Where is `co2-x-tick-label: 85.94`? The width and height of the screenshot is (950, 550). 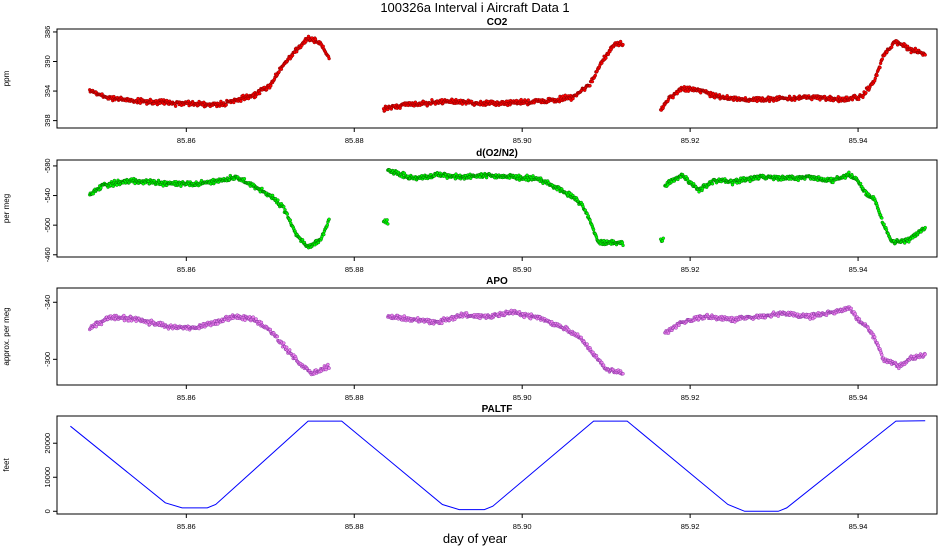 co2-x-tick-label: 85.94 is located at coordinates (858, 140).